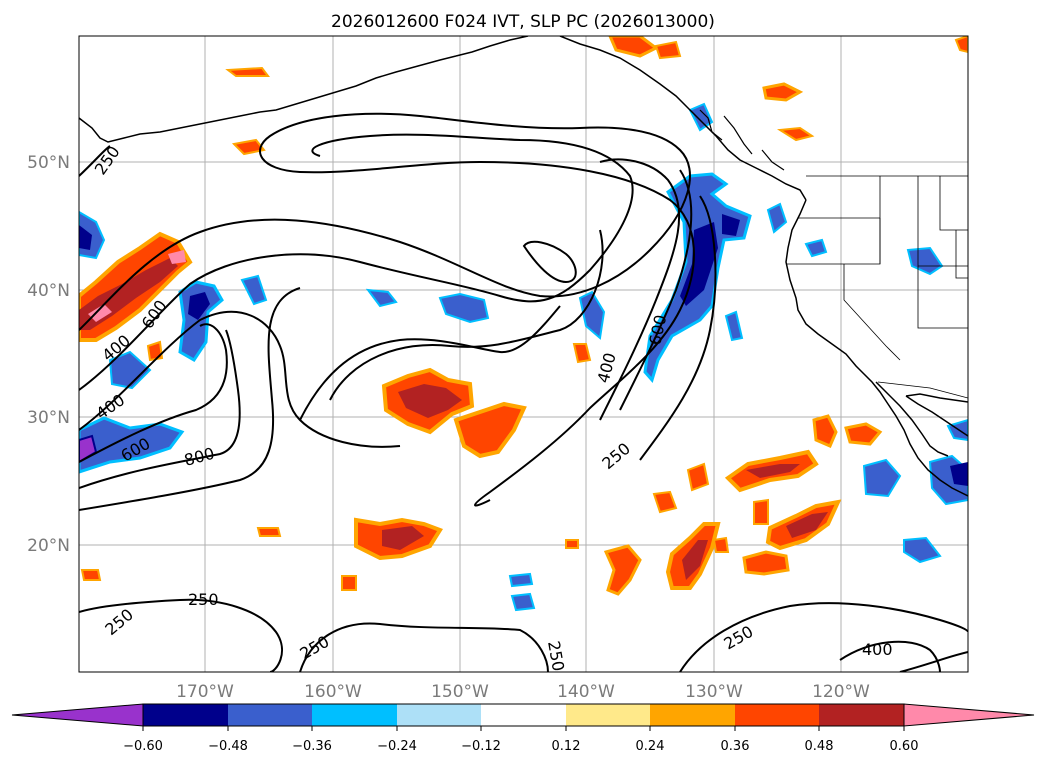 The image size is (1047, 765). Describe the element at coordinates (668, 50) in the screenshot. I see `pos-patch-132w-gulf` at that location.